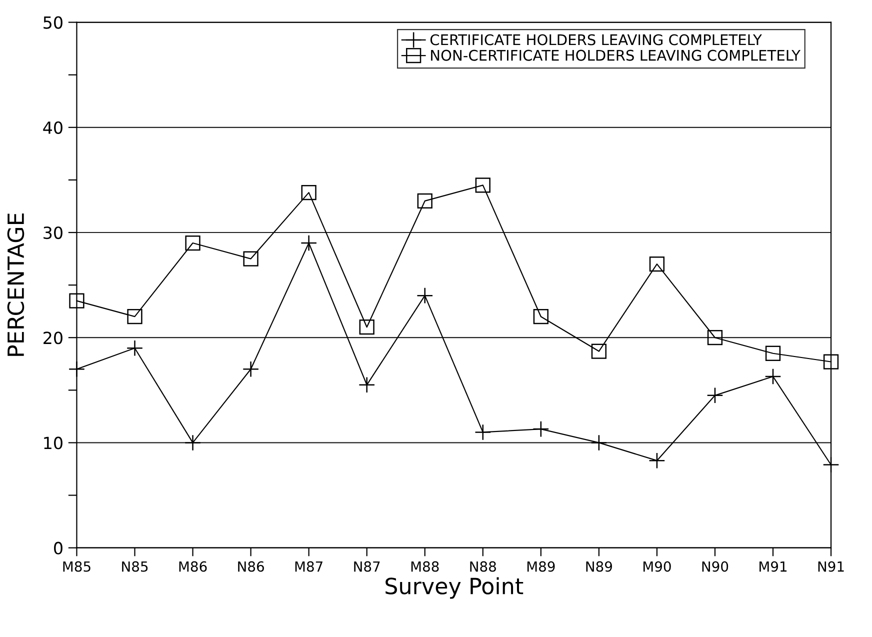  I want to click on x-tick-label: M85, so click(76, 566).